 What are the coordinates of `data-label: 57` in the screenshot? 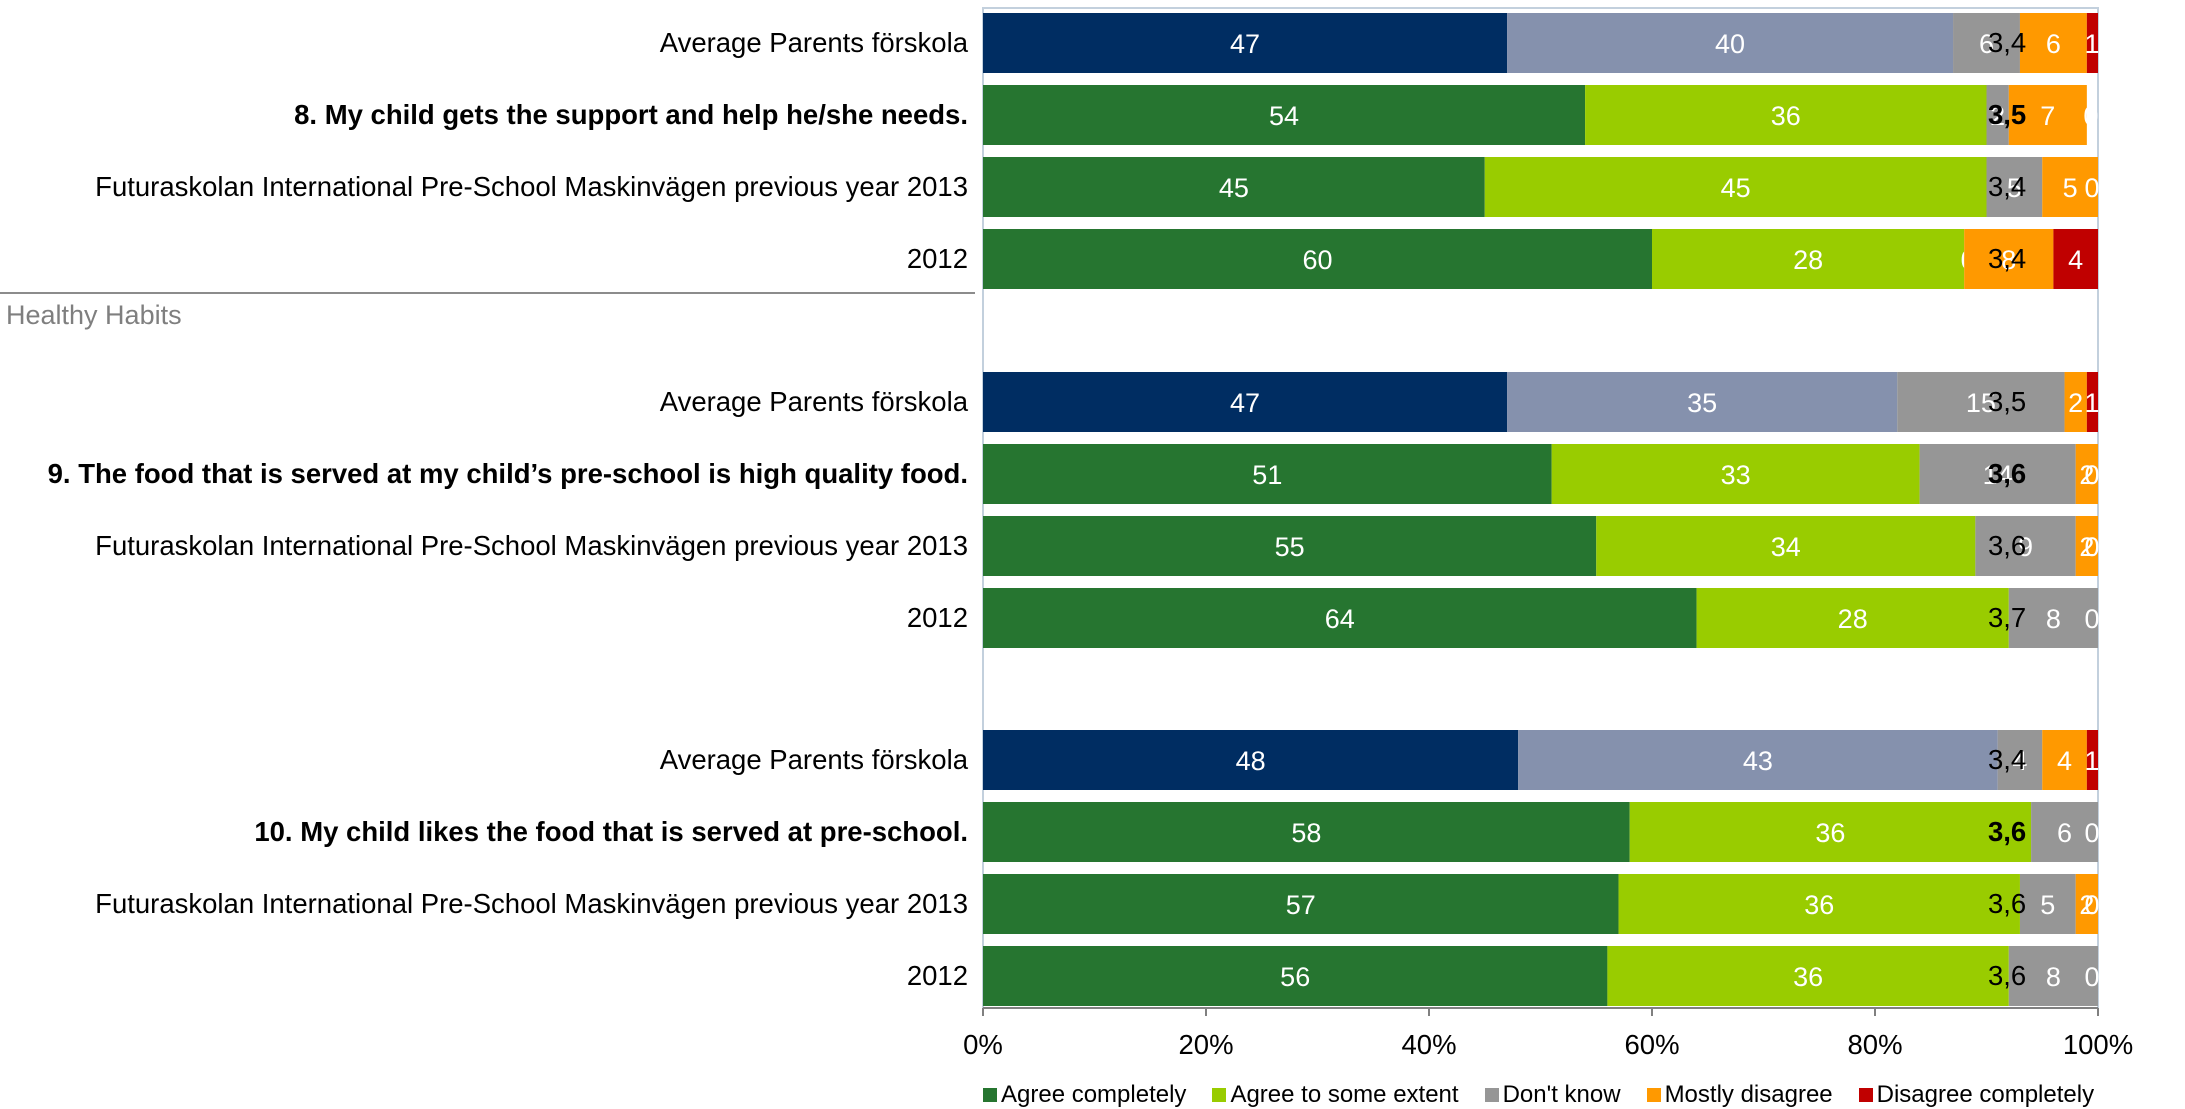 It's located at (1301, 905).